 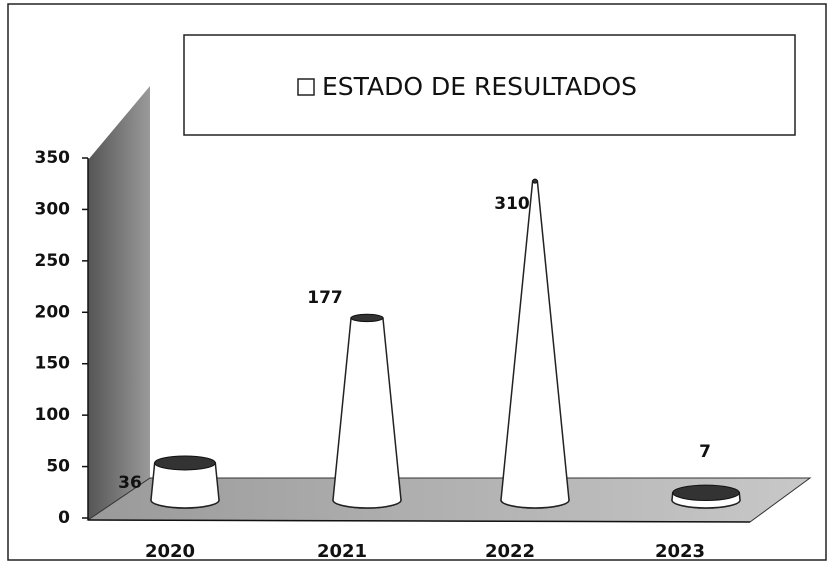 I want to click on data-label: 7, so click(x=705, y=452).